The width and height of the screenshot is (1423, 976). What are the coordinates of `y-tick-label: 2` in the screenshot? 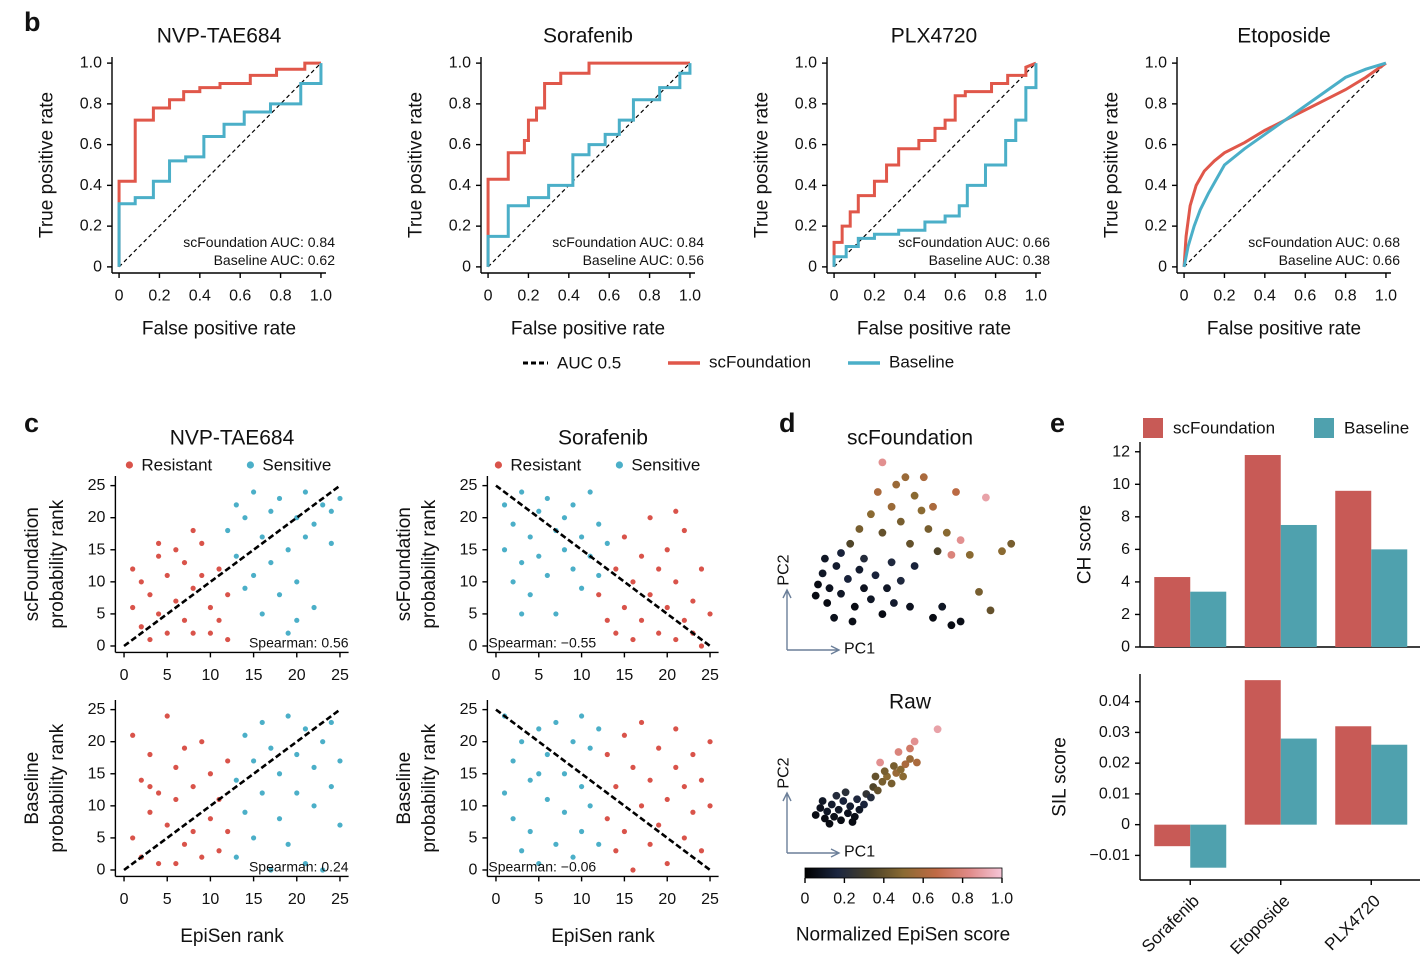 It's located at (1125, 614).